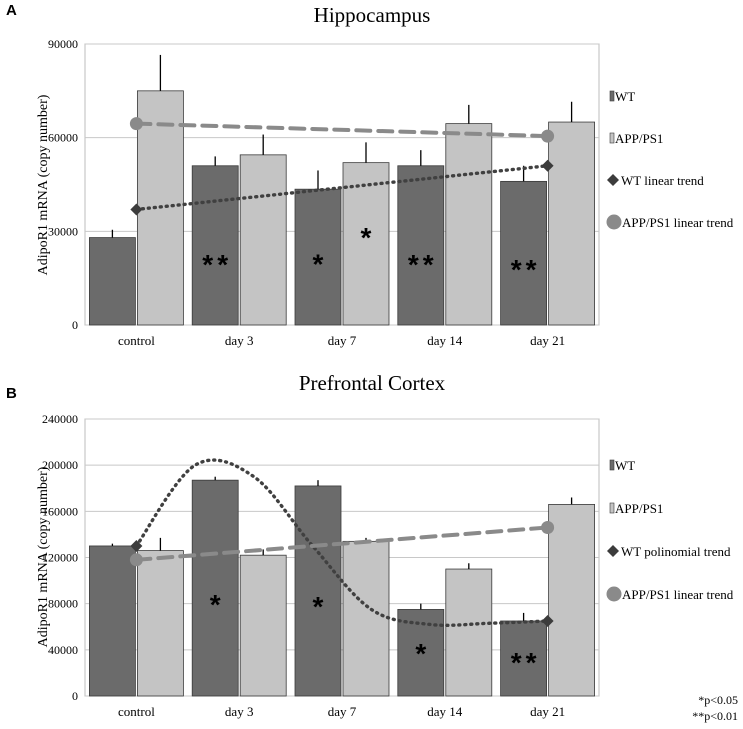 This screenshot has width=743, height=729. What do you see at coordinates (445, 711) in the screenshot?
I see `pb-xtick-3: day 14` at bounding box center [445, 711].